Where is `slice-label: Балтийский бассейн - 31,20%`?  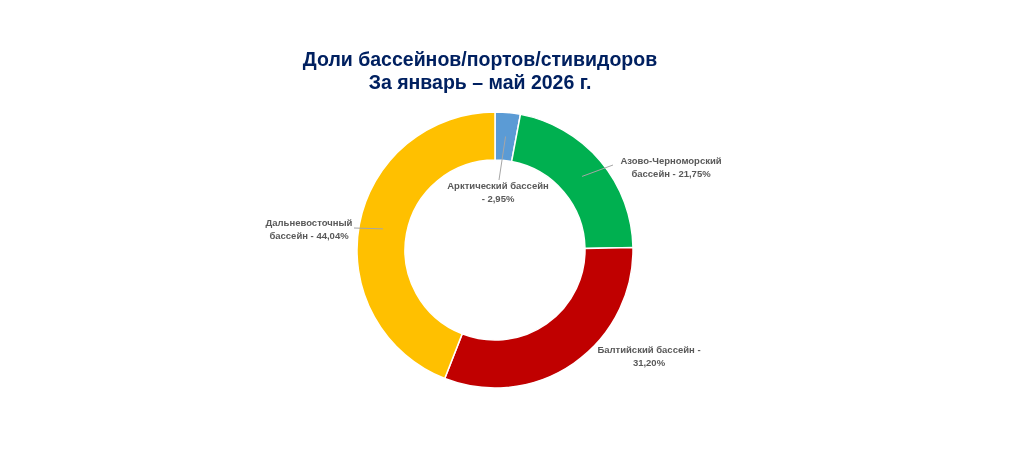 slice-label: Балтийский бассейн - 31,20% is located at coordinates (649, 356).